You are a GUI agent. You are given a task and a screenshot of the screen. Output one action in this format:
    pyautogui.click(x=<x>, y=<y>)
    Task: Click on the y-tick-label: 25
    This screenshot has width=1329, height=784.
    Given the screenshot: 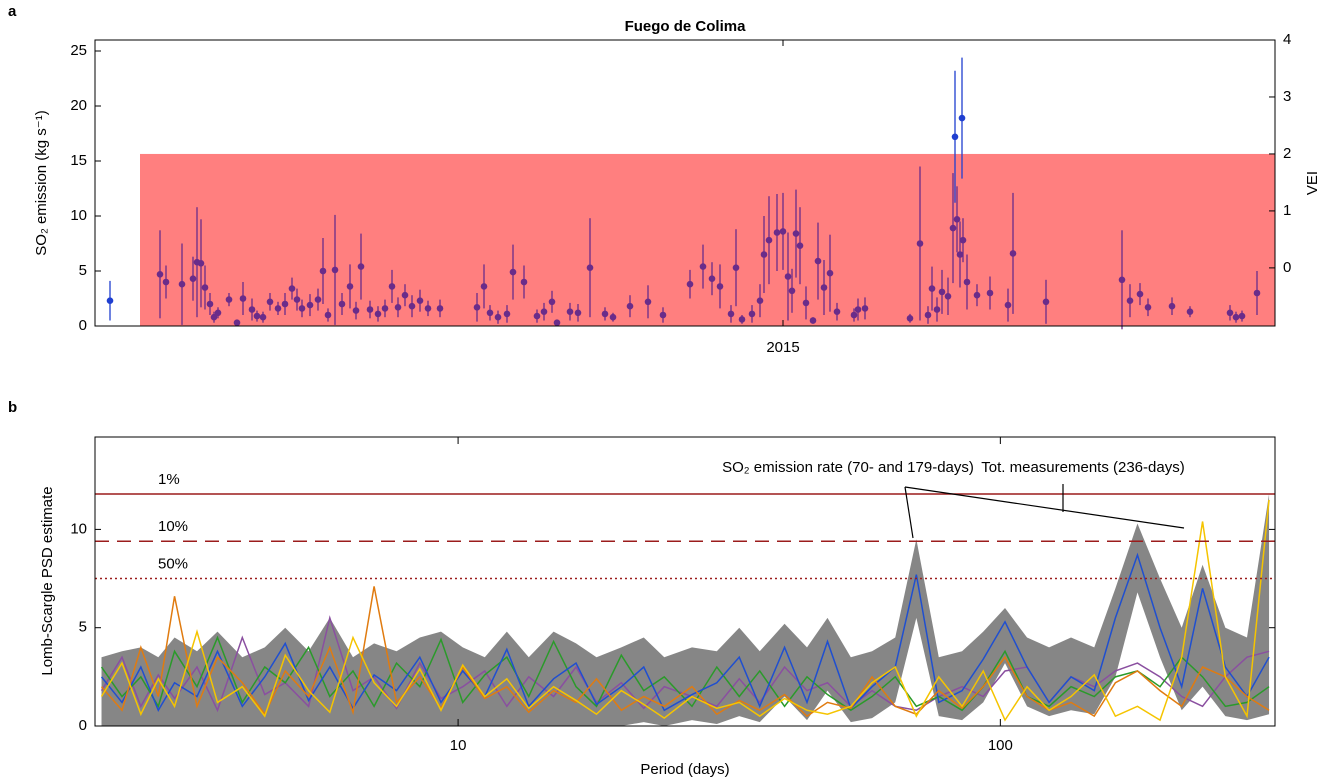 What is the action you would take?
    pyautogui.click(x=78, y=50)
    